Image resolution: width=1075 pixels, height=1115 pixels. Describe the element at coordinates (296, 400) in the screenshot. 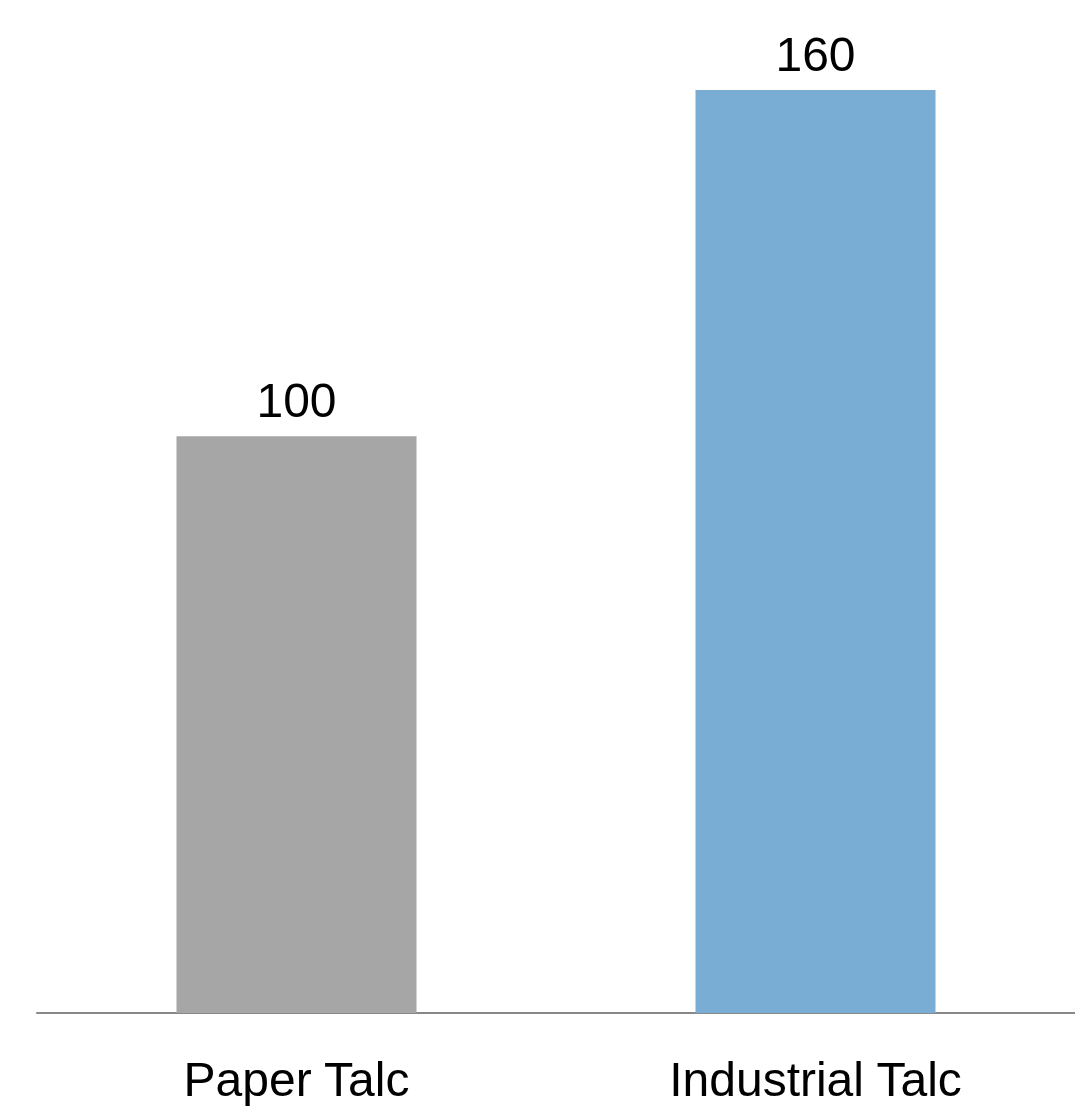

I see `data-label: 100` at that location.